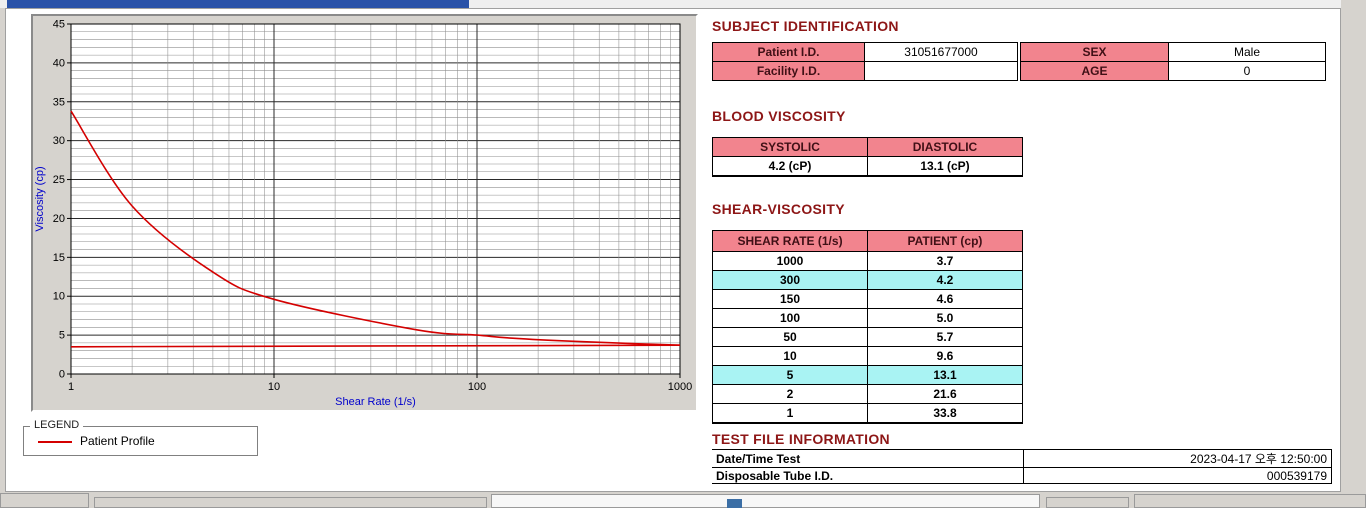 Image resolution: width=1366 pixels, height=508 pixels. I want to click on patient-value-cell: 33.8, so click(945, 413).